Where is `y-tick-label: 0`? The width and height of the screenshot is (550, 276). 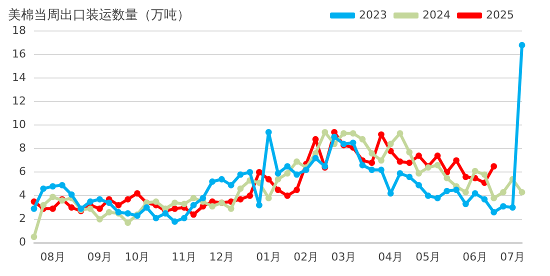
y-tick-label: 0 is located at coordinates (22, 242).